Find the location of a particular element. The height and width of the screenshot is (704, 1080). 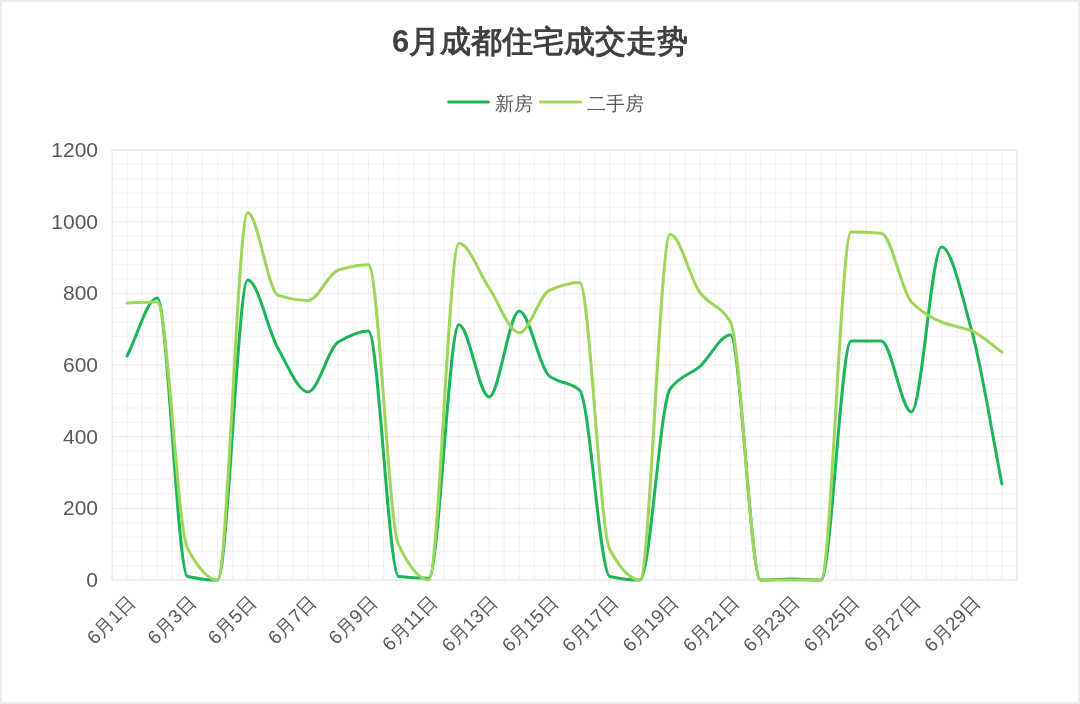

x-tick-label: 6月5日 is located at coordinates (232, 620).